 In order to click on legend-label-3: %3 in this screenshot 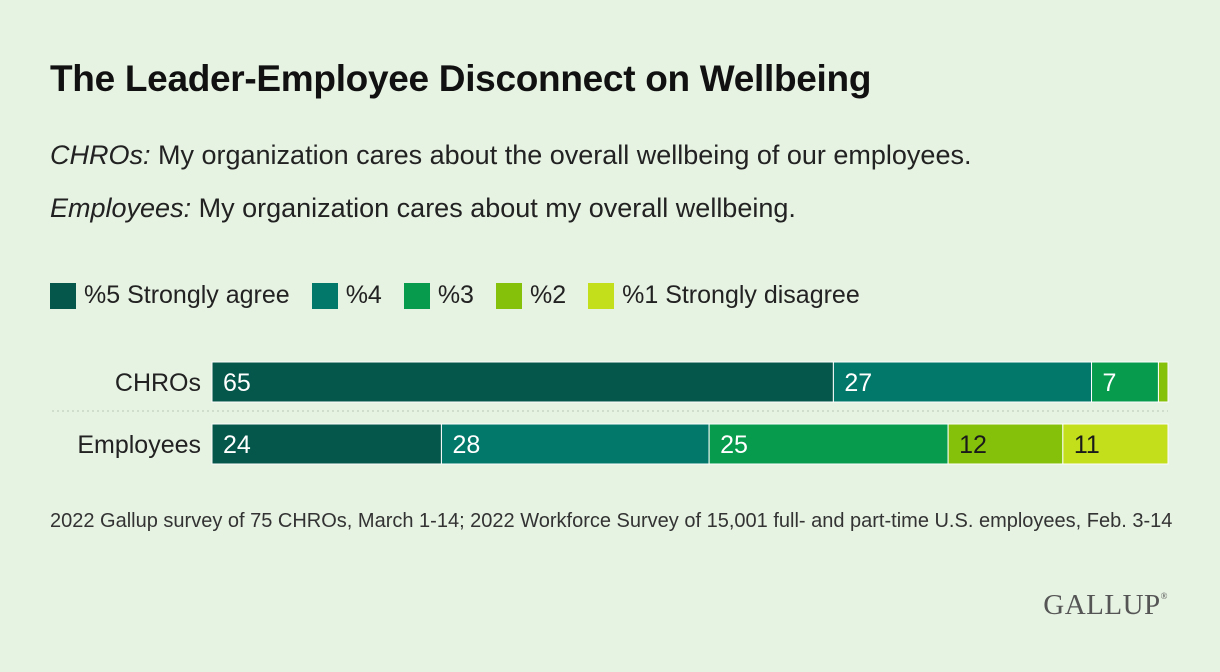, I will do `click(455, 295)`.